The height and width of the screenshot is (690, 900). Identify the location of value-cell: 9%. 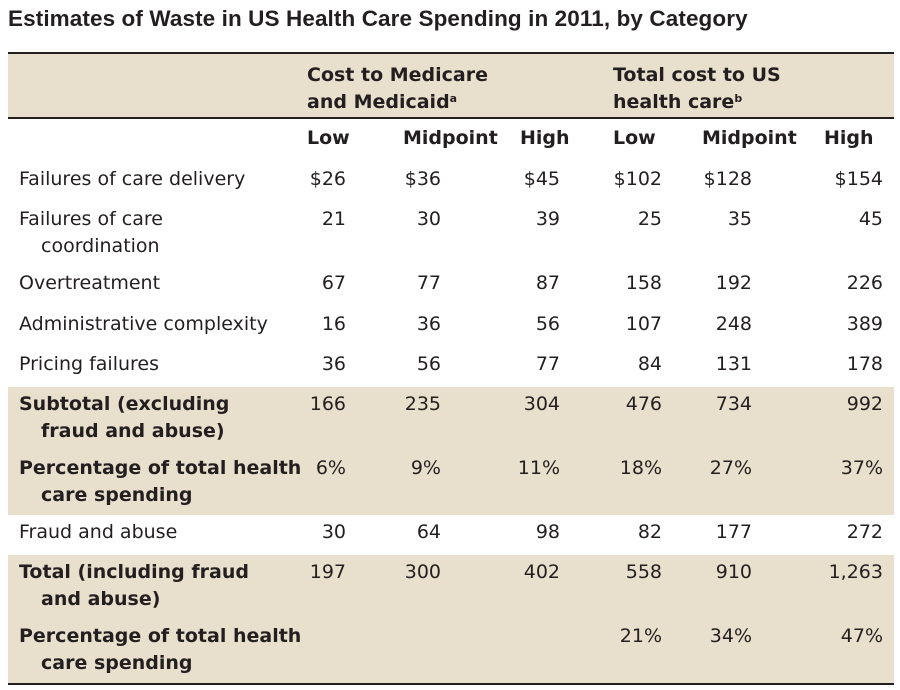
(425, 468).